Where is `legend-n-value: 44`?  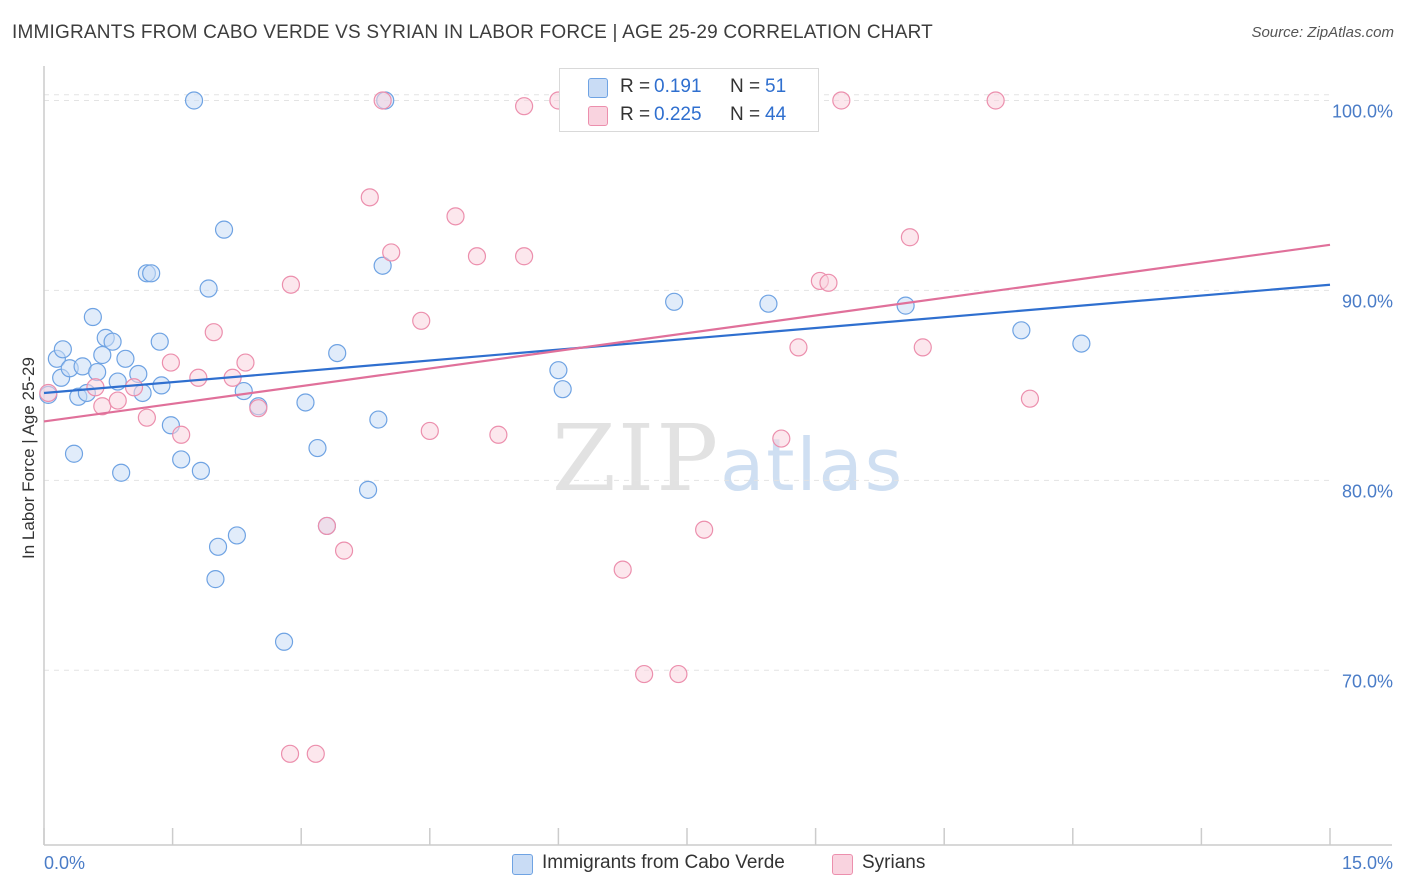
legend-n-value: 44 is located at coordinates (776, 114).